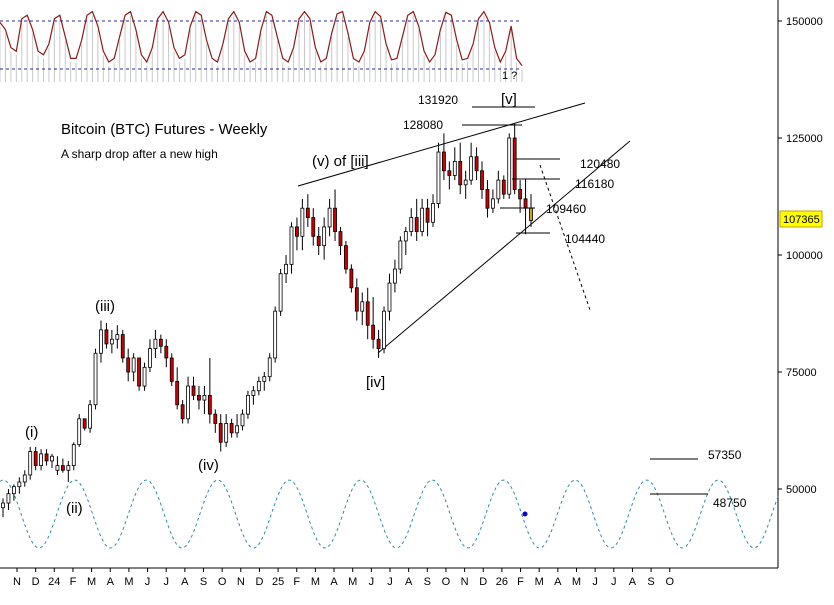 The width and height of the screenshot is (834, 605). What do you see at coordinates (203, 582) in the screenshot?
I see `x-tick-label: S` at bounding box center [203, 582].